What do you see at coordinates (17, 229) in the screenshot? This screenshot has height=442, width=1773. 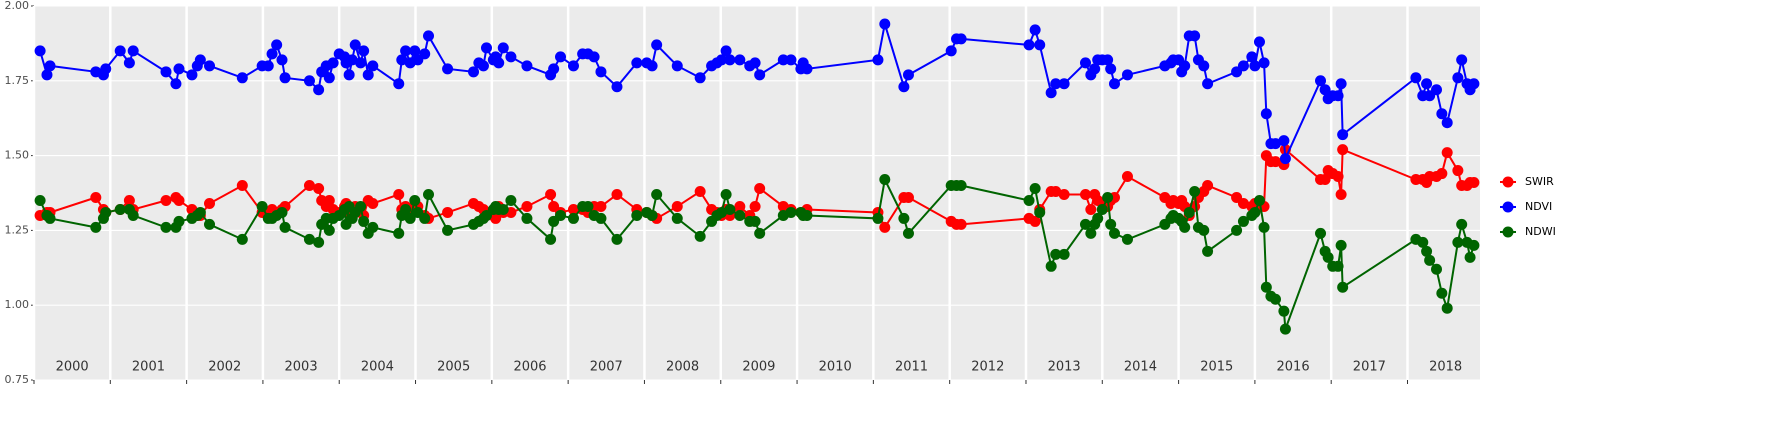 I see `y-tick-label: 1.25` at bounding box center [17, 229].